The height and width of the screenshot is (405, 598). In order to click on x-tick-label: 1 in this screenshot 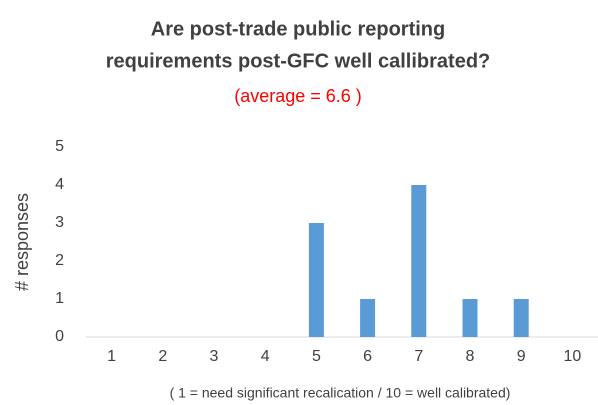, I will do `click(111, 356)`.